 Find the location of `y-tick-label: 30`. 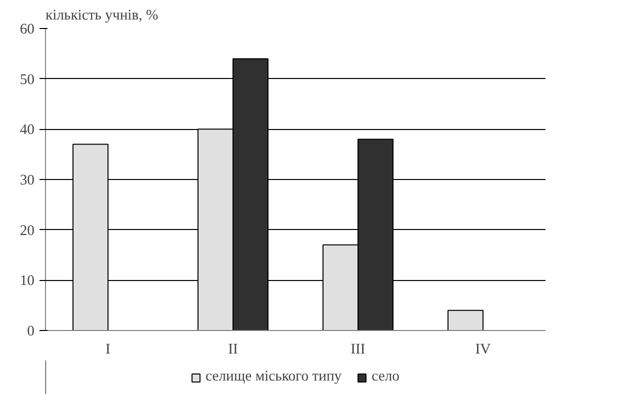

y-tick-label: 30 is located at coordinates (27, 180).